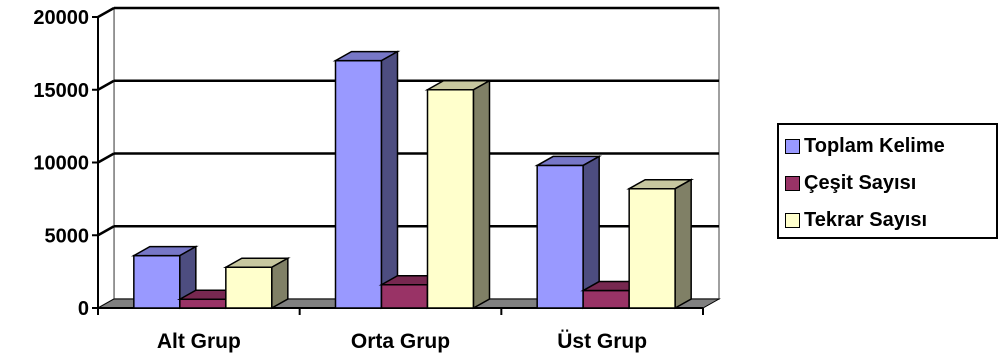  I want to click on x-tick-label: Alt Grup, so click(199, 341).